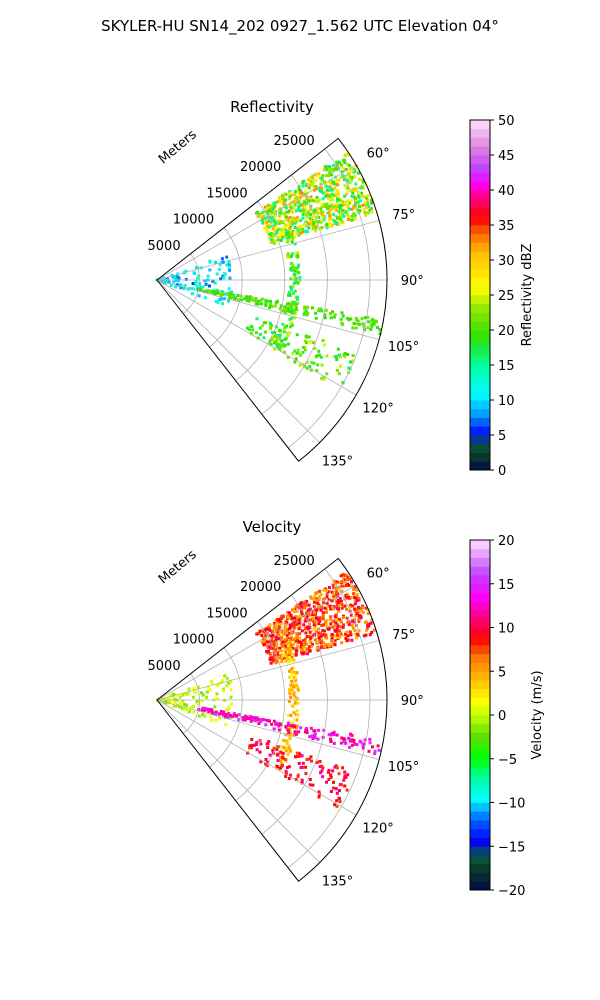  Describe the element at coordinates (300, 351) in the screenshot. I see `reflectivity-echo-lower-echo` at that location.